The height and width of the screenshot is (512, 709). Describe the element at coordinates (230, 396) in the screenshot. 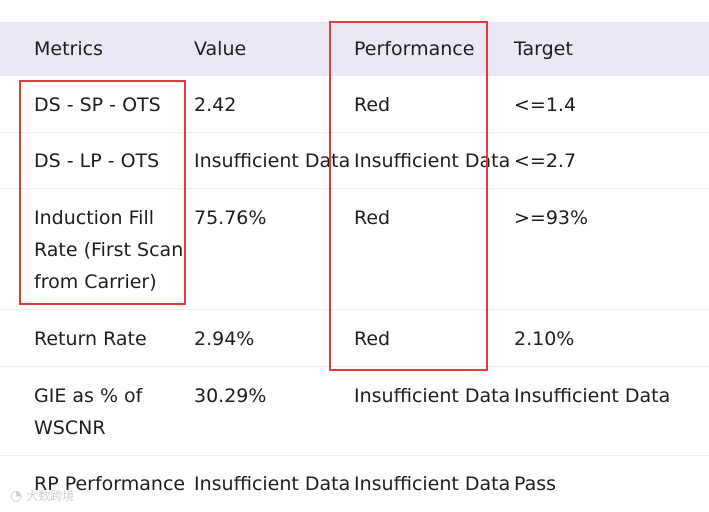

I see `cell-value: 30.29%` at that location.